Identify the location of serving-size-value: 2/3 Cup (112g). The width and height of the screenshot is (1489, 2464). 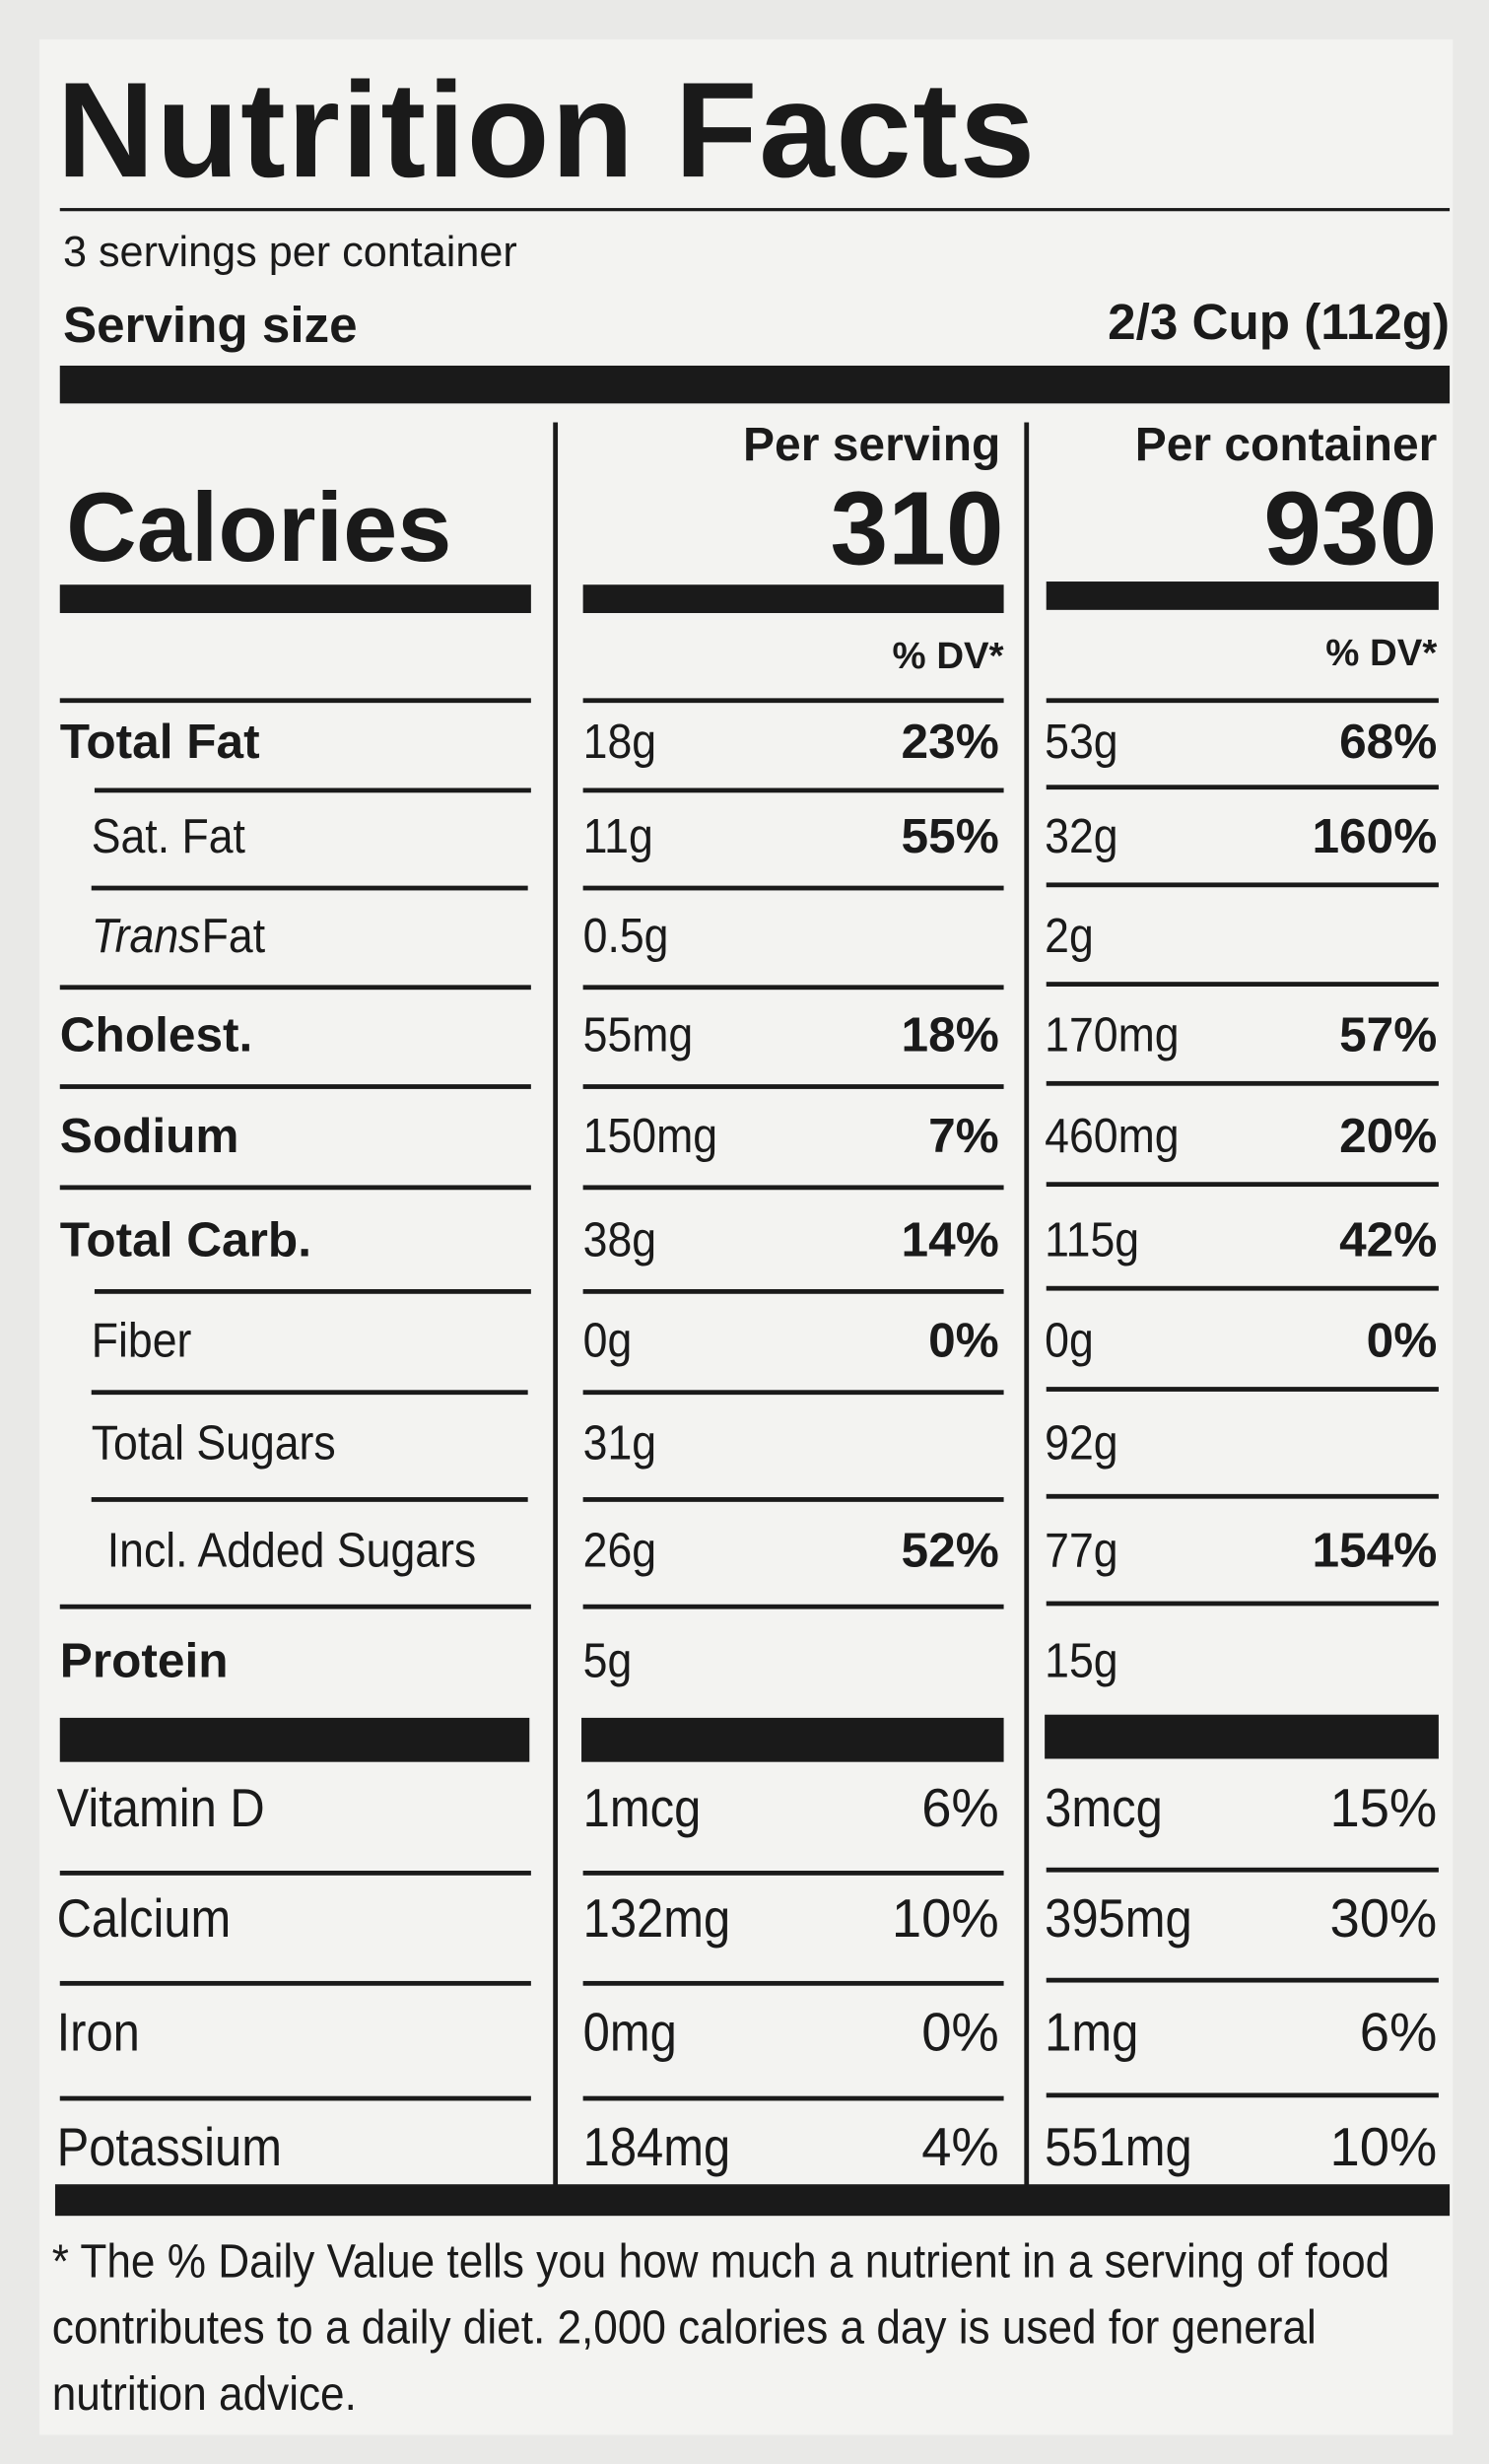
(1279, 321).